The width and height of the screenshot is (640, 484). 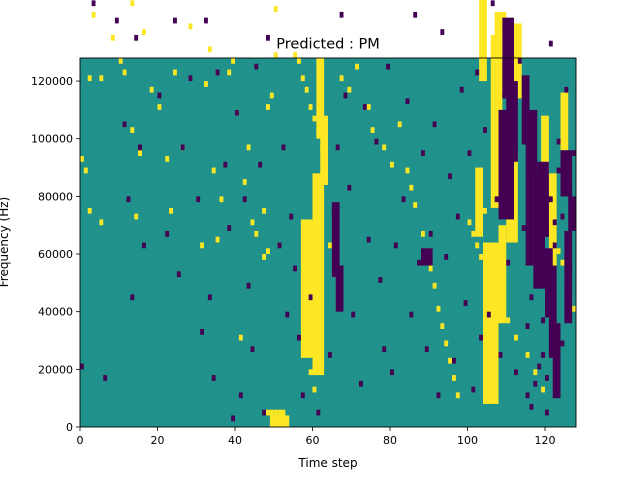 What do you see at coordinates (55, 196) in the screenshot?
I see `y-tick-label: 80000` at bounding box center [55, 196].